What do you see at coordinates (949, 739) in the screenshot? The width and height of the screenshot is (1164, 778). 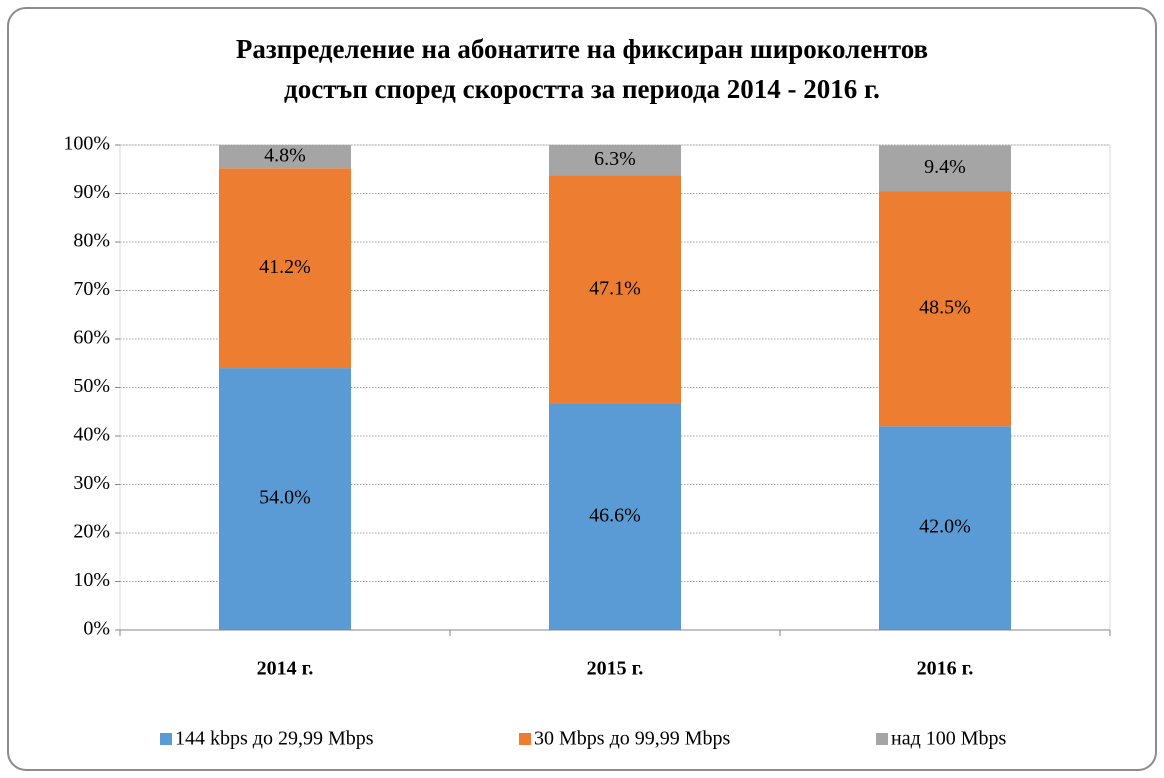 I see `legend-label: над 100 Mbps` at bounding box center [949, 739].